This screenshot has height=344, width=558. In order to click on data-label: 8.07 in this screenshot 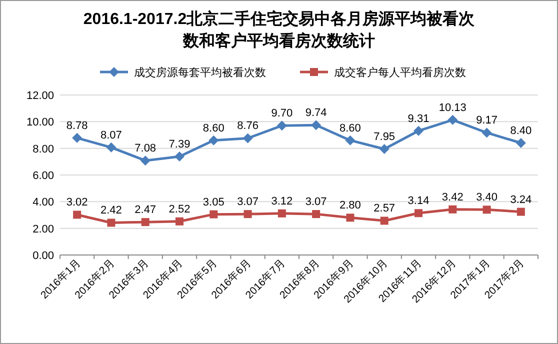, I will do `click(111, 135)`.